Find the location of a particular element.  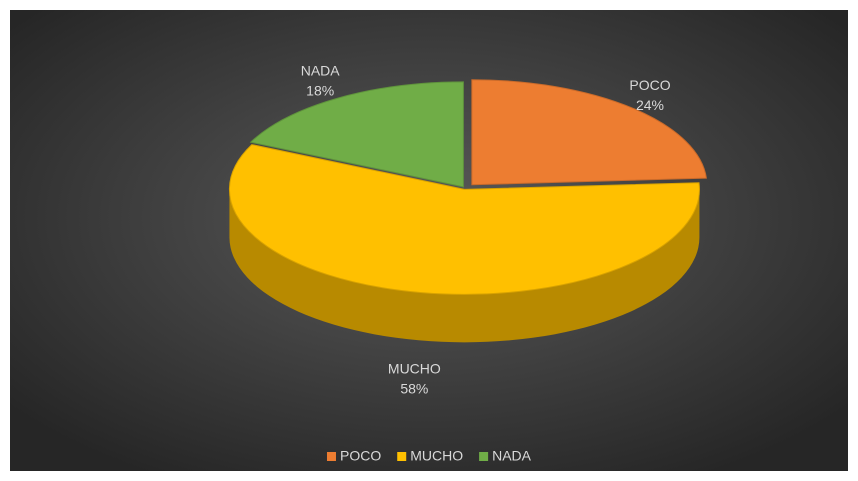

legend-label: POCO is located at coordinates (360, 456).